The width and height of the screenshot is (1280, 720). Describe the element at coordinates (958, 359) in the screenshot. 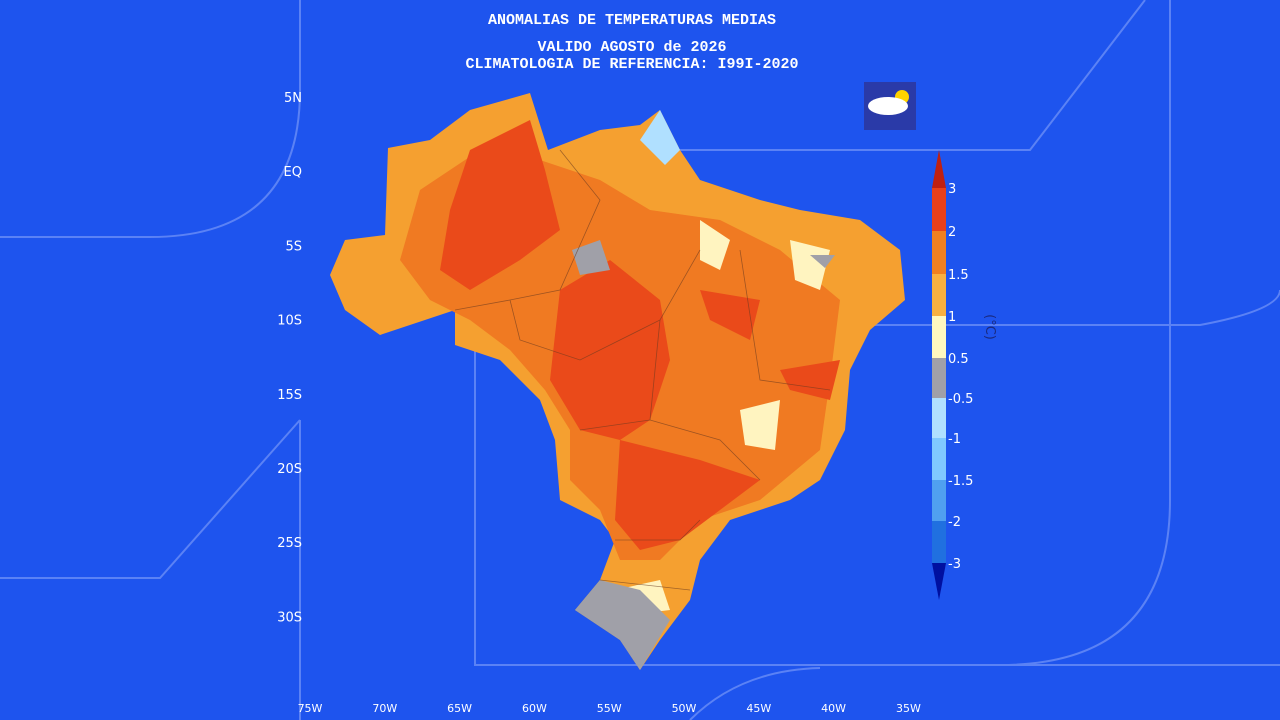

I see `colorbar-label: 0.5` at that location.